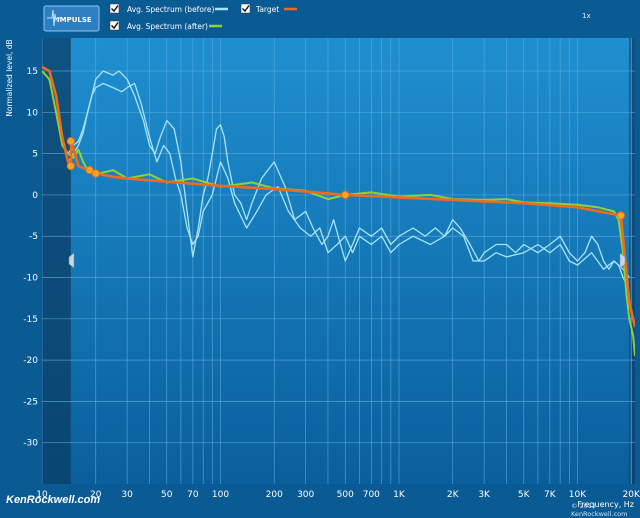 This screenshot has width=640, height=518. I want to click on y-axis-label: Normalized level, dB, so click(9, 77).